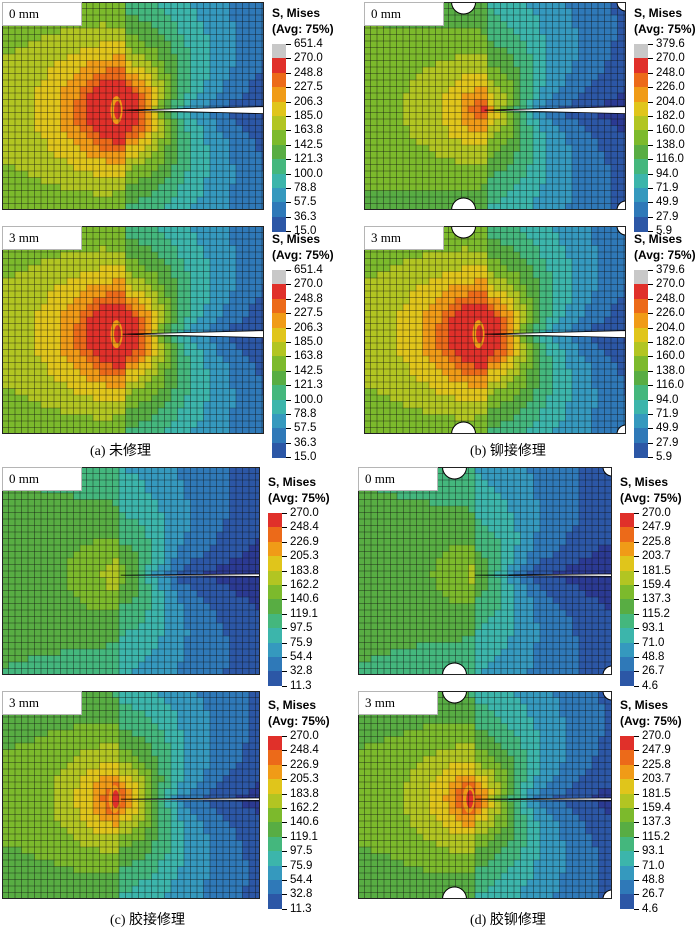  What do you see at coordinates (656, 779) in the screenshot?
I see `legend-value: 203.7` at bounding box center [656, 779].